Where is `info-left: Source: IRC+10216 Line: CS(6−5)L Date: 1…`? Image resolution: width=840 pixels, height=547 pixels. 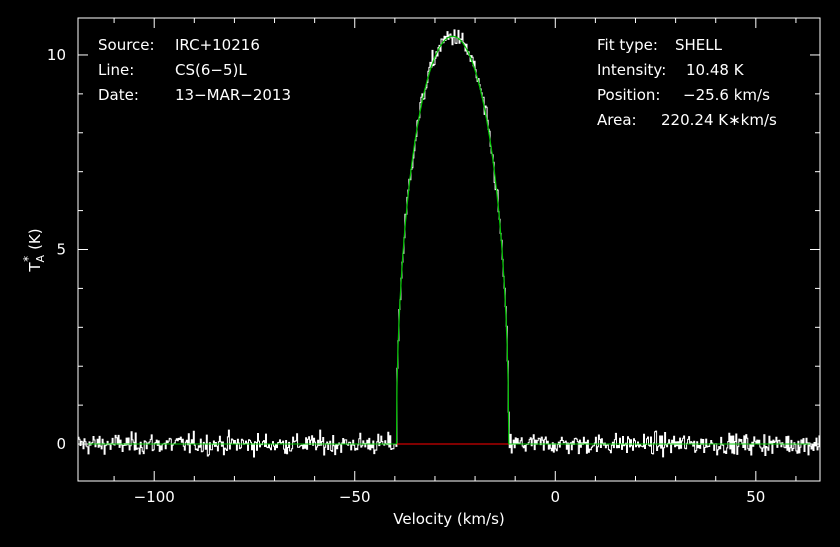 info-left: Source: IRC+10216 Line: CS(6−5)L Date: 1… is located at coordinates (194, 70).